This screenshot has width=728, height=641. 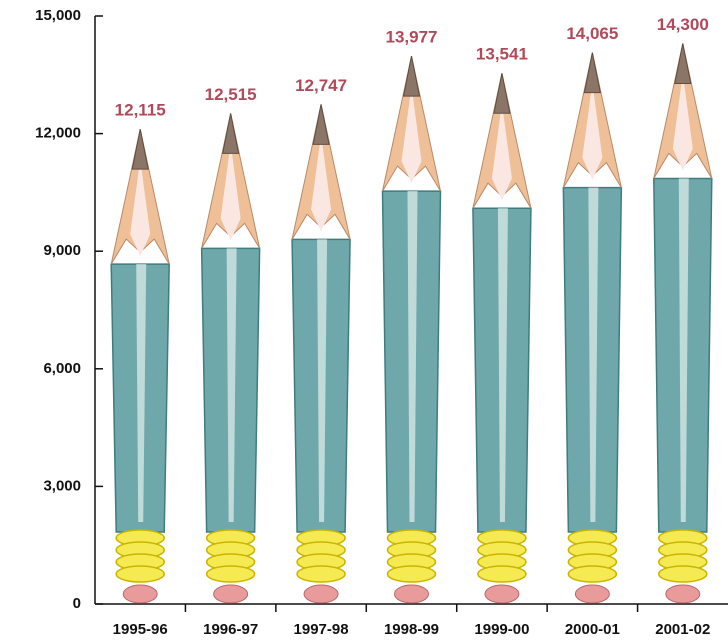 I want to click on x-tick-label: 1997-98, so click(x=321, y=629).